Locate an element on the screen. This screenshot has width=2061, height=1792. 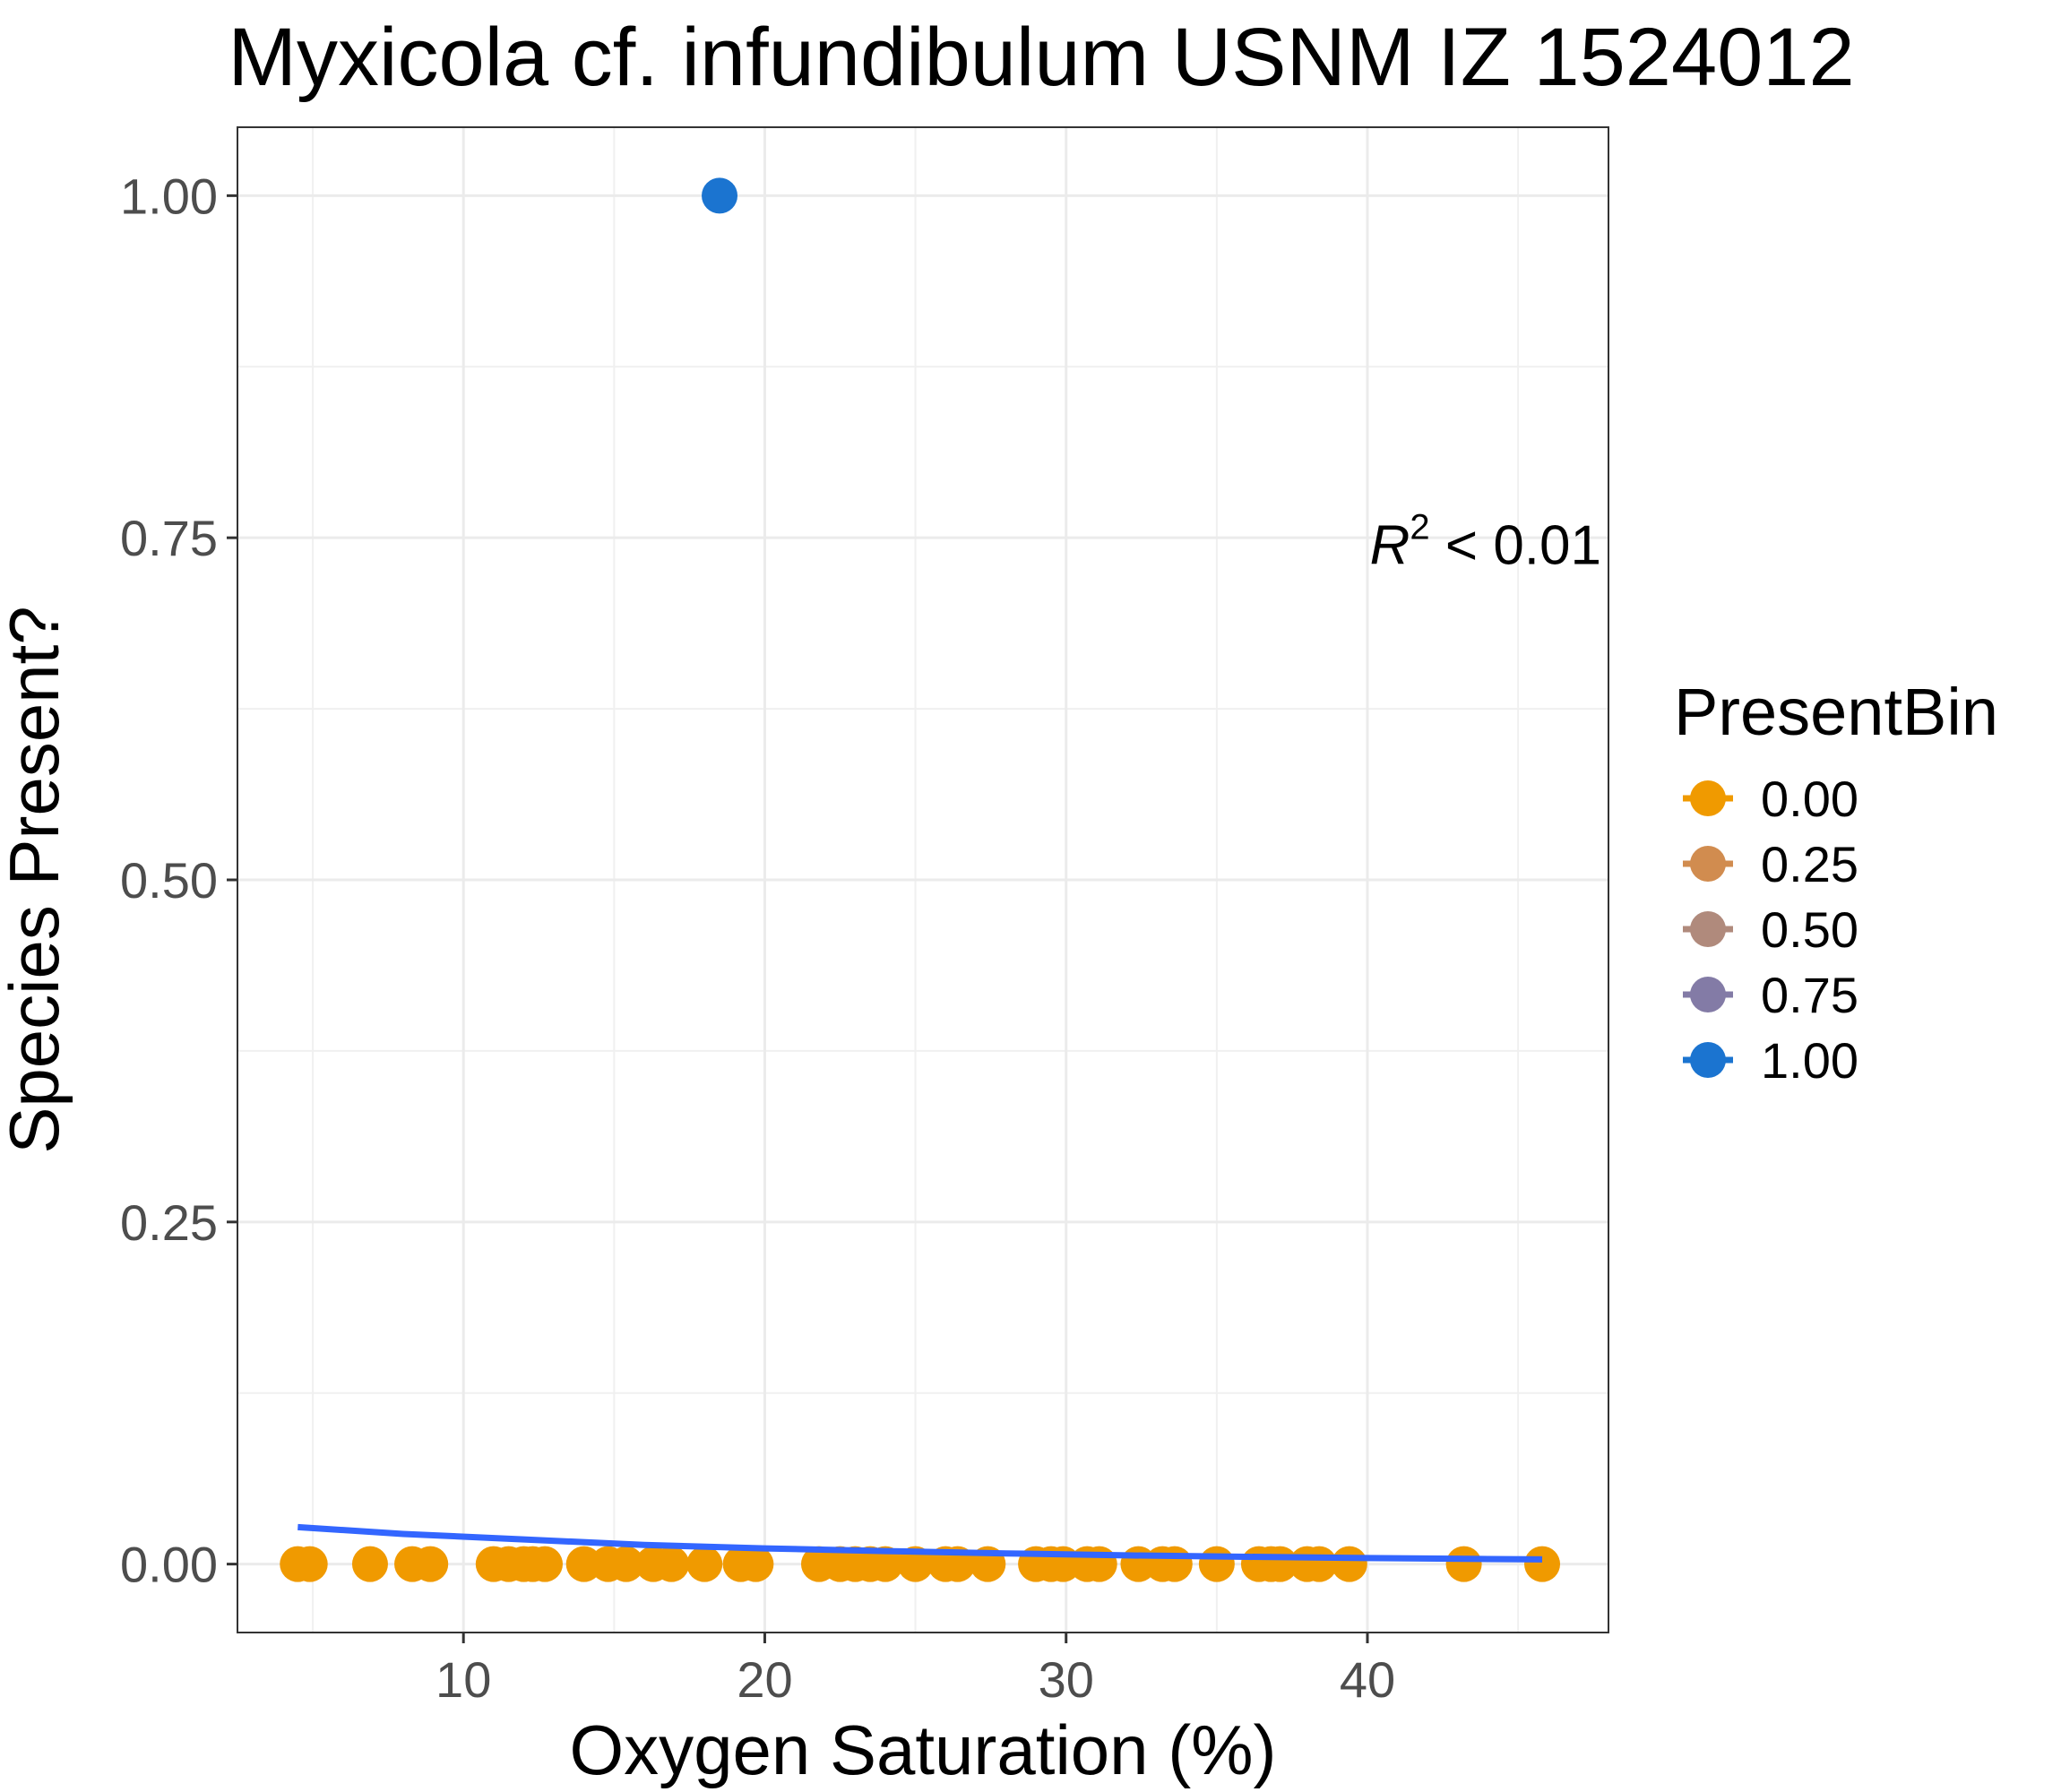
y-tick-label: 1.00 is located at coordinates (169, 196).